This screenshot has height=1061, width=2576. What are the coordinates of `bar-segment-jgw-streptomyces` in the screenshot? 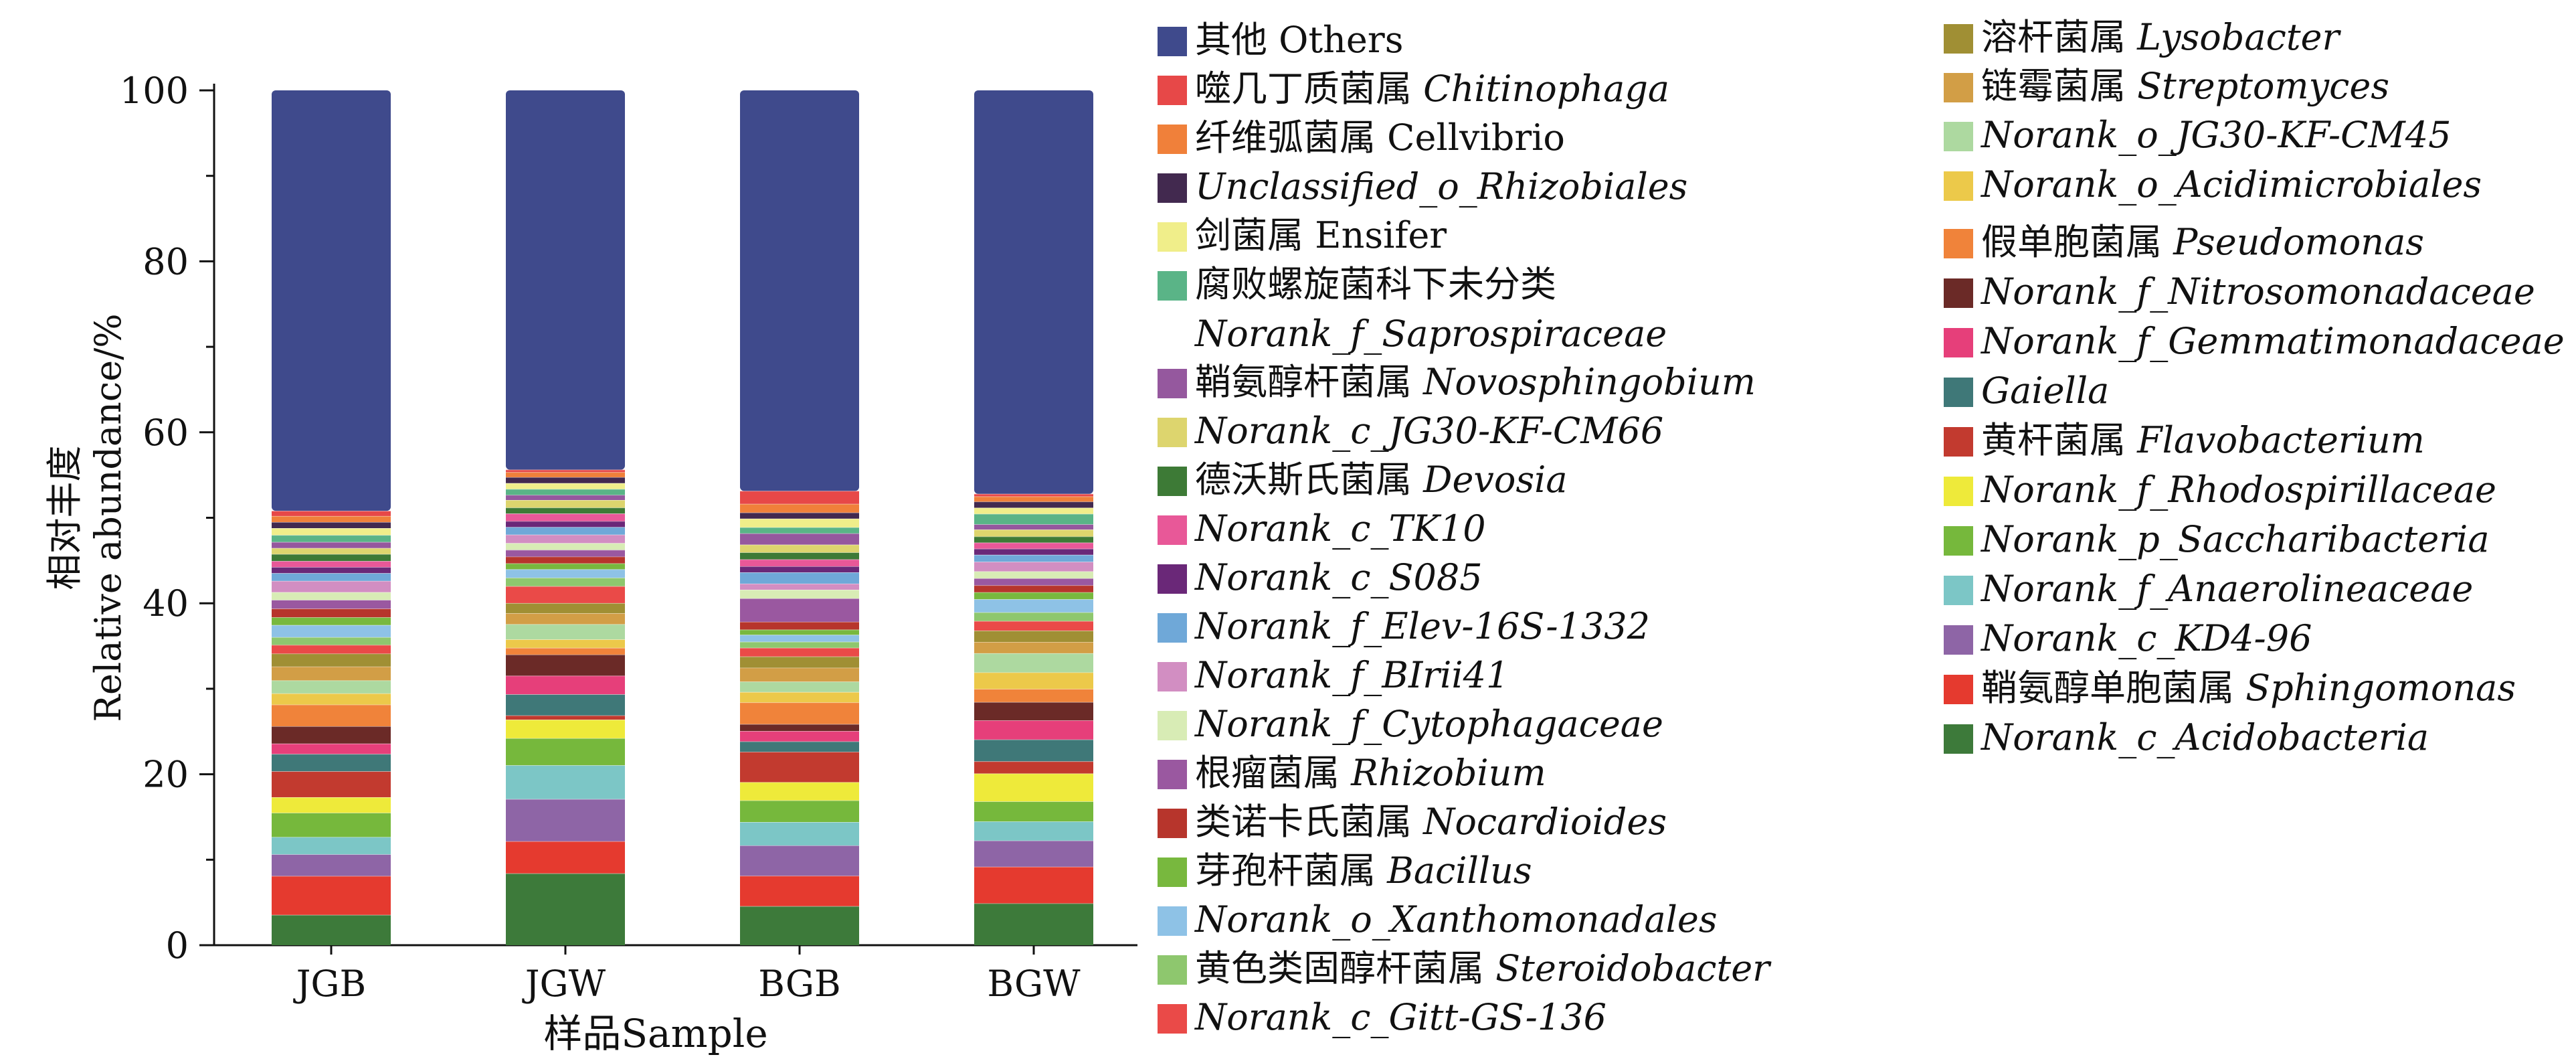 It's located at (565, 619).